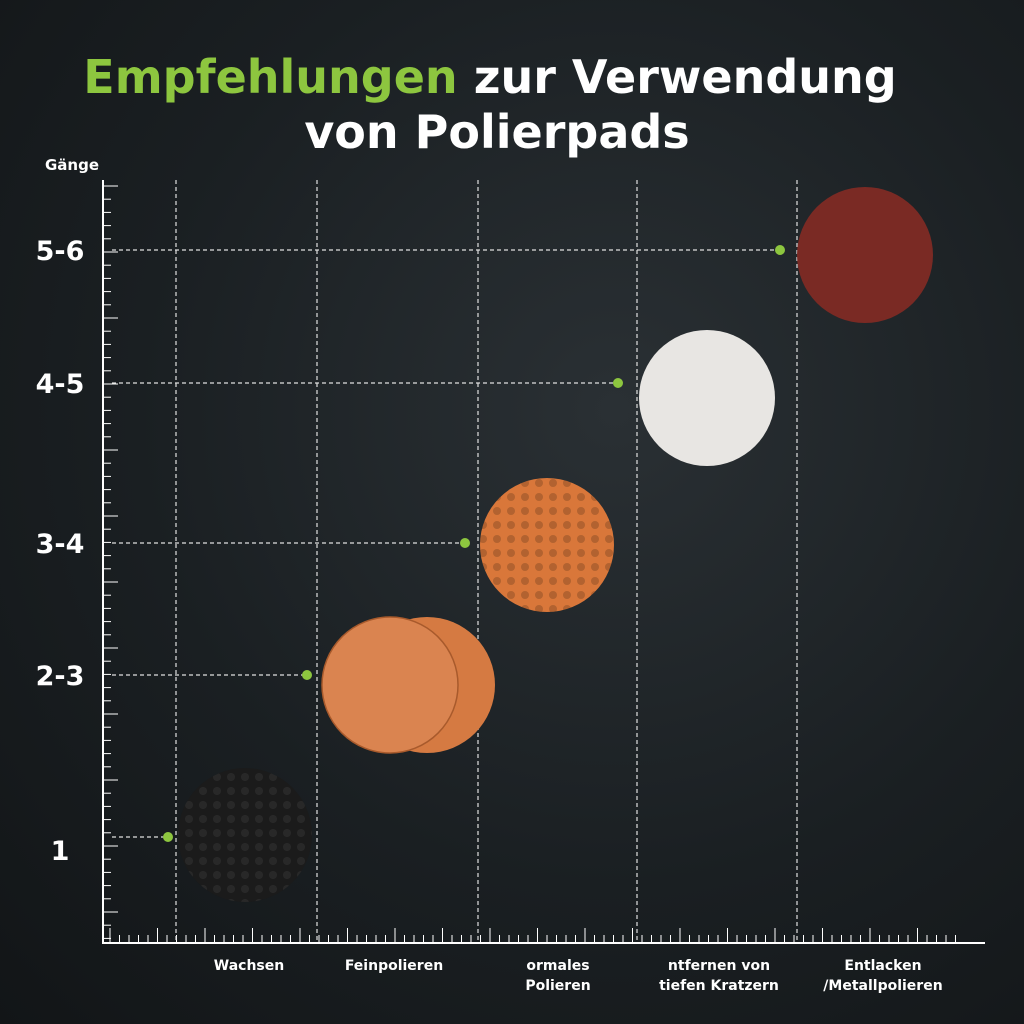 Image resolution: width=1024 pixels, height=1024 pixels. Describe the element at coordinates (719, 966) in the screenshot. I see `x-category-label: ntfernen von` at that location.